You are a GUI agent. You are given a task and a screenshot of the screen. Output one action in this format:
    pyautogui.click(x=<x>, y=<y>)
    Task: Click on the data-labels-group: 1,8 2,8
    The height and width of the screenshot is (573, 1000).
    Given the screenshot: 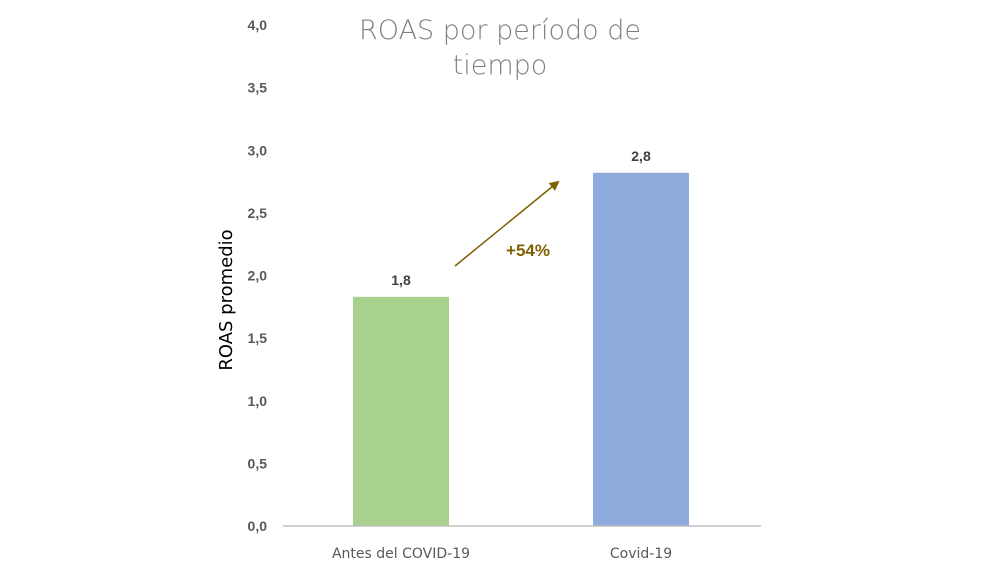 What is the action you would take?
    pyautogui.click(x=521, y=218)
    